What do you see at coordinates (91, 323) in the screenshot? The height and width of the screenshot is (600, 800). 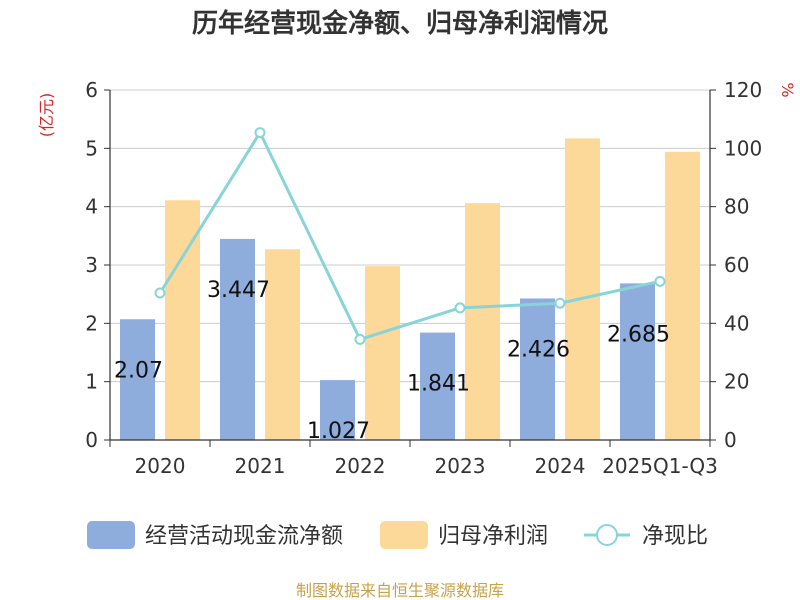 I see `left-axis-tick-label: 2` at bounding box center [91, 323].